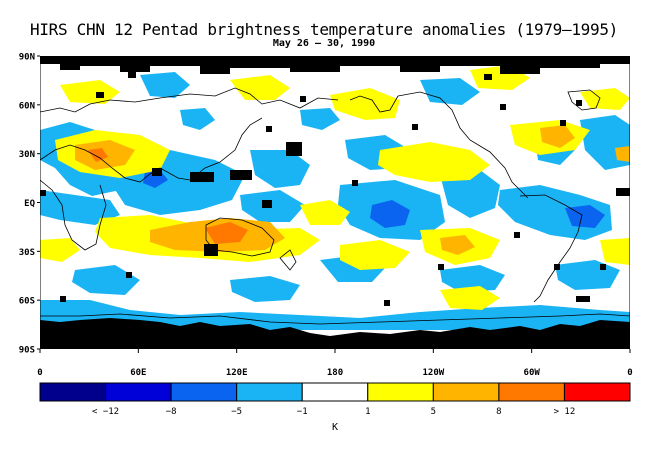 The image size is (648, 468). Describe the element at coordinates (27, 351) in the screenshot. I see `lat-label-6: 90S` at that location.